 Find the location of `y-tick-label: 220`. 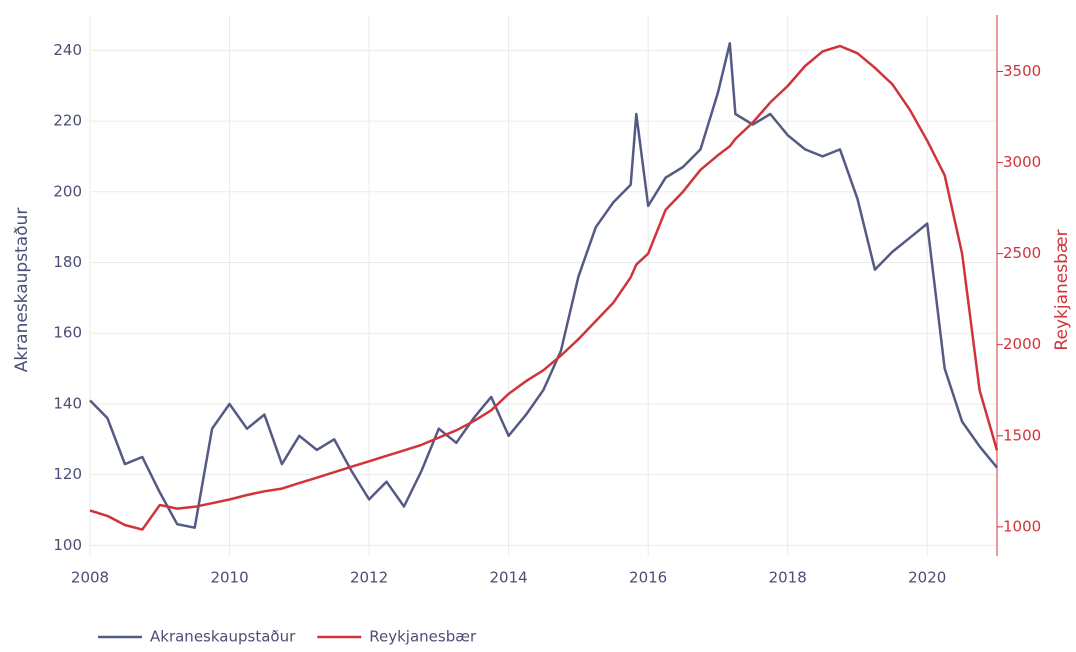

y-tick-label: 220 is located at coordinates (67, 121).